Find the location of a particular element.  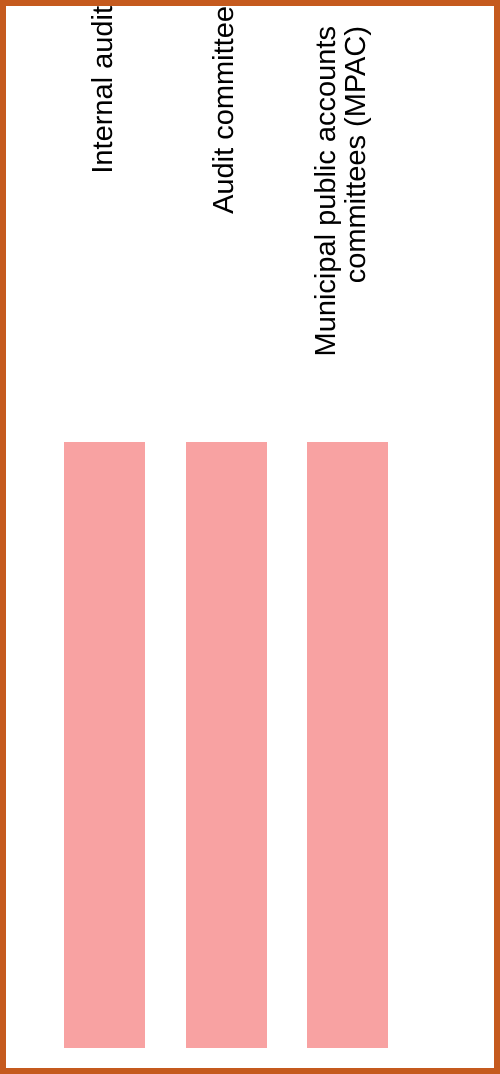

column-label-audit-committee: Audit committee is located at coordinates (224, 110).